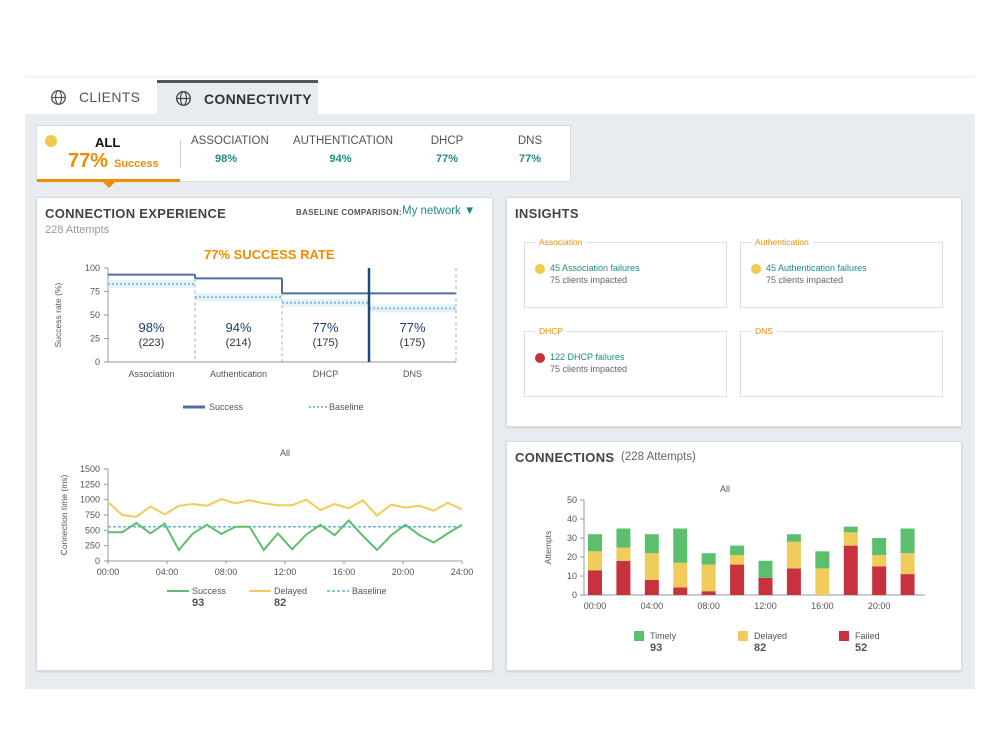 This screenshot has height=750, width=1000. Describe the element at coordinates (561, 242) in the screenshot. I see `insight-heading: Association` at that location.